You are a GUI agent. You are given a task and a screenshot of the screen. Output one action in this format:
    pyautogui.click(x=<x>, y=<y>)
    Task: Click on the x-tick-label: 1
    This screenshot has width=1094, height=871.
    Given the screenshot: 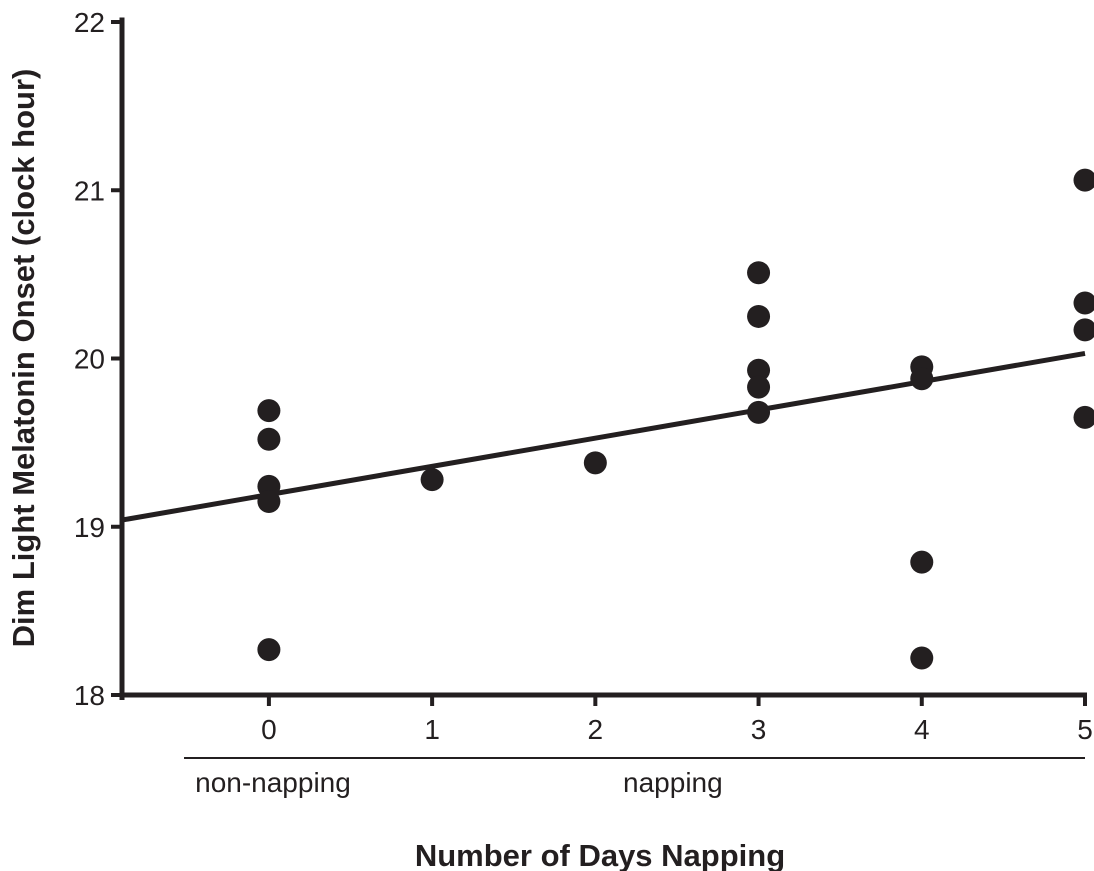 What is the action you would take?
    pyautogui.click(x=432, y=729)
    